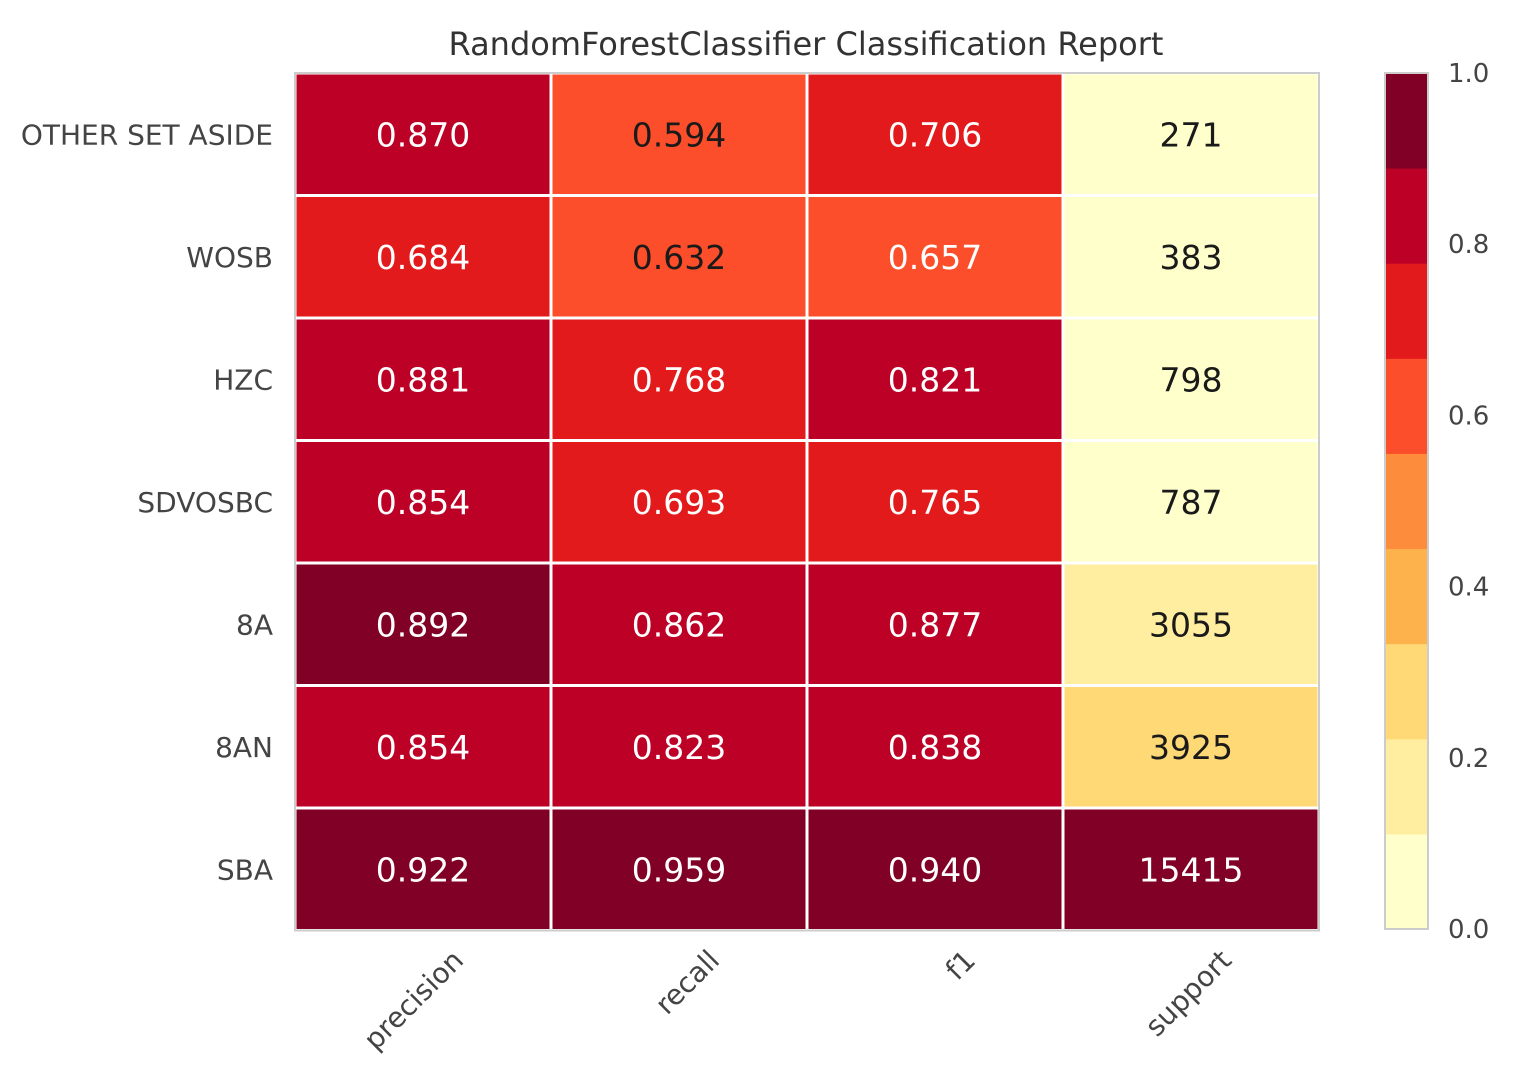  I want to click on cell-value-label: 383, so click(1191, 257).